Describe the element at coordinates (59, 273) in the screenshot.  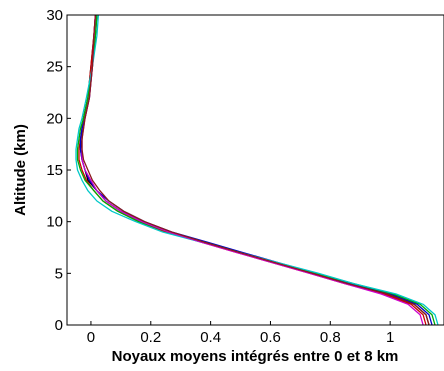
I see `y-tick-label: 5` at that location.